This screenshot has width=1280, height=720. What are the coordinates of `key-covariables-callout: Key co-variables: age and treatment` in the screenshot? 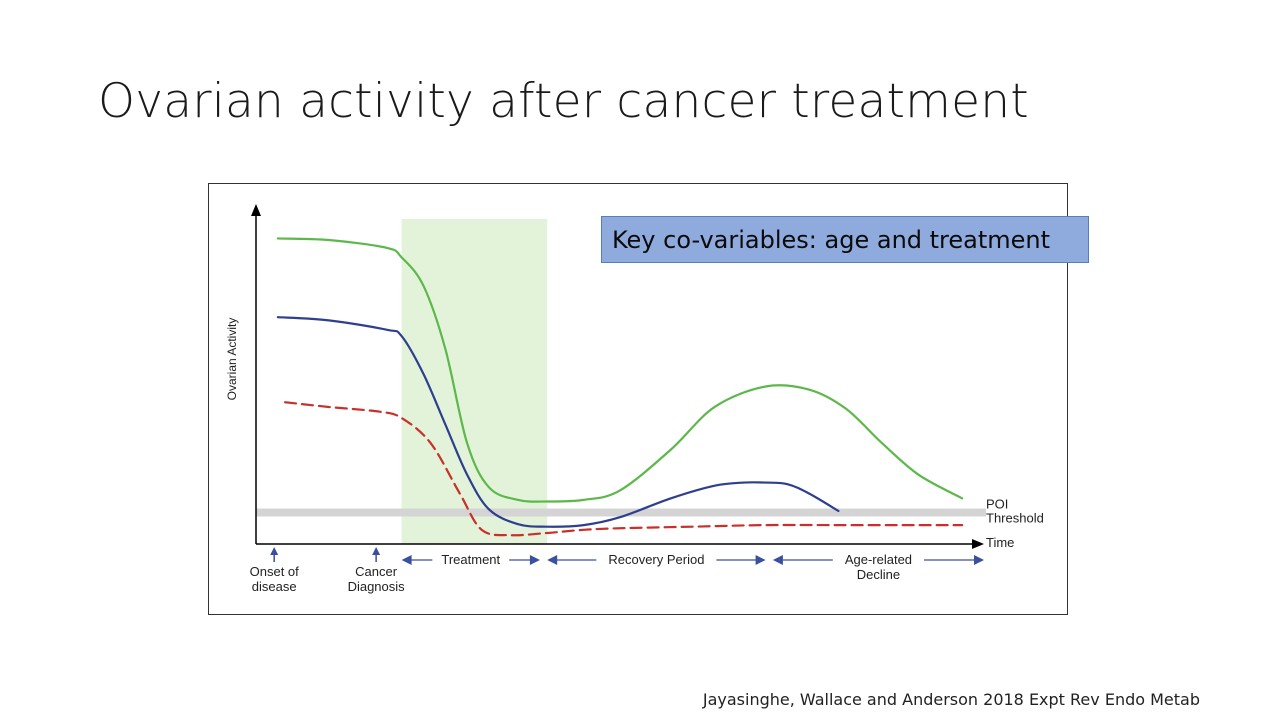 It's located at (845, 239).